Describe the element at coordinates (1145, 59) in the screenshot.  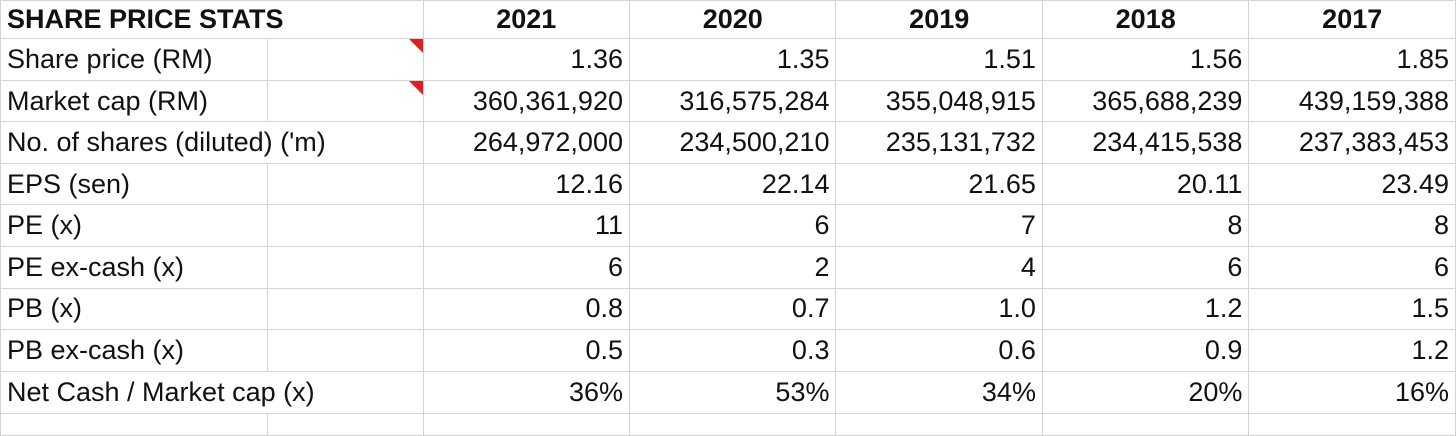
I see `value-cell: 1.56` at that location.